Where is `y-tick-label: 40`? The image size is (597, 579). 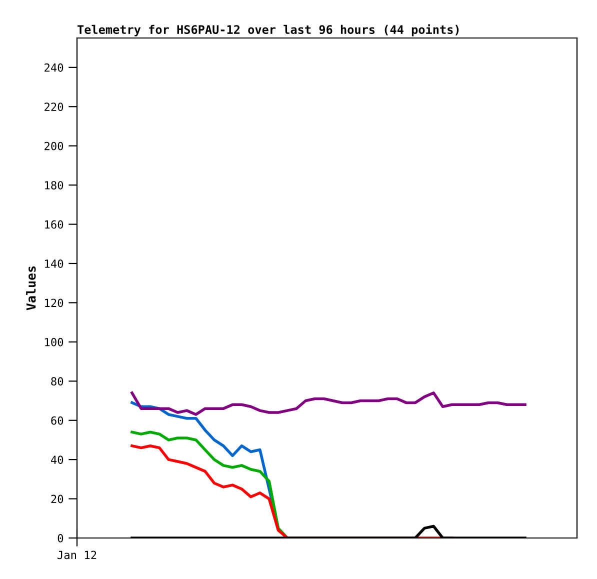 y-tick-label: 40 is located at coordinates (57, 460).